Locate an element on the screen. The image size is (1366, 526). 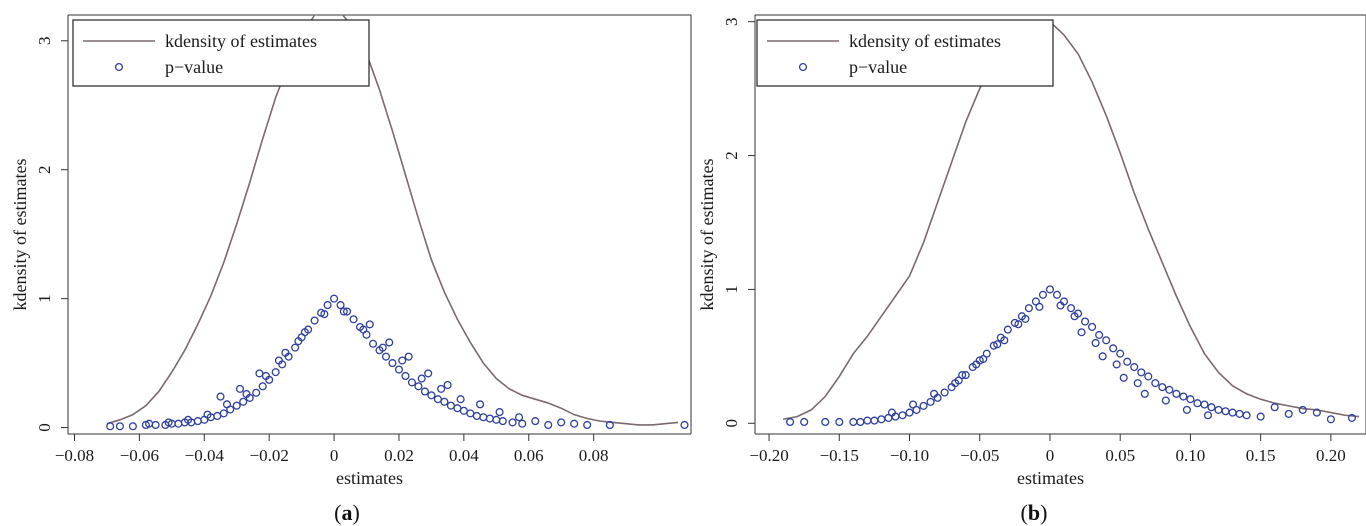
x-tick-label: −0.06 is located at coordinates (139, 455).